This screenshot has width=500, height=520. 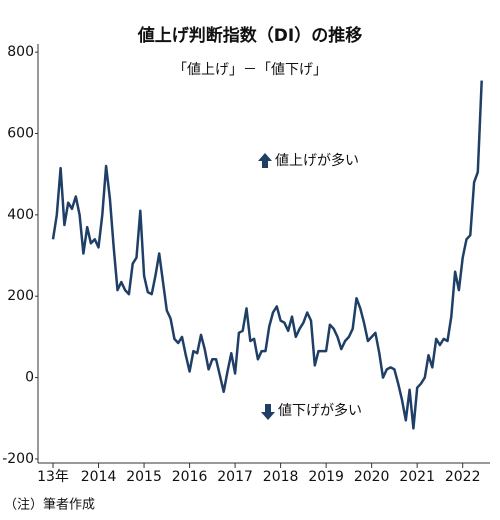 What do you see at coordinates (49, 505) in the screenshot?
I see `note: （注）筆者作成` at bounding box center [49, 505].